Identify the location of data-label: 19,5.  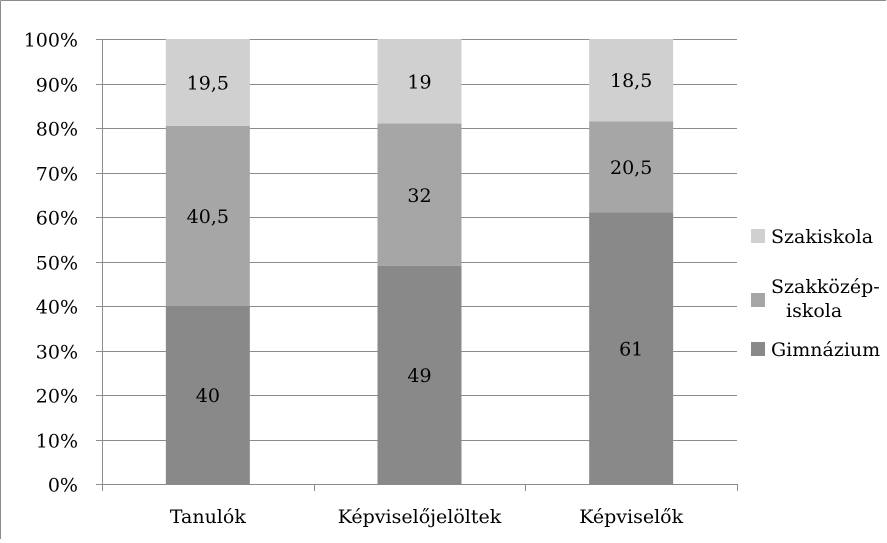
(208, 83).